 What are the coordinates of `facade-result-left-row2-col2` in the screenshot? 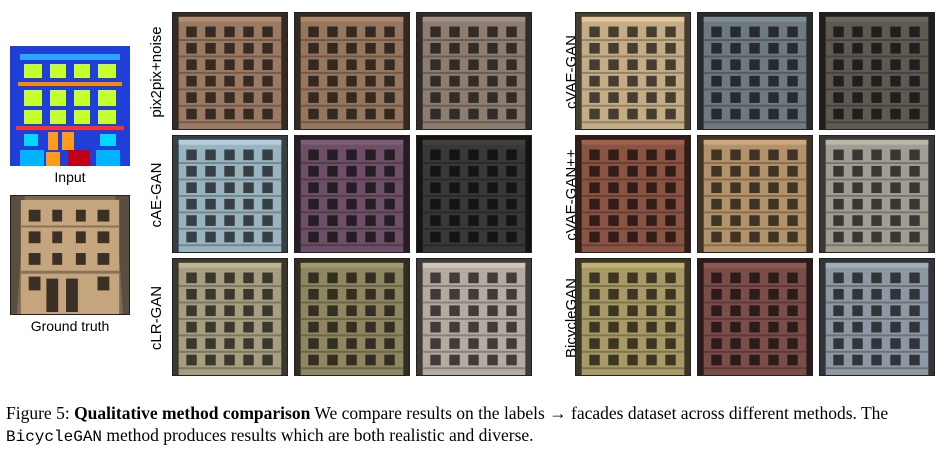 It's located at (352, 194).